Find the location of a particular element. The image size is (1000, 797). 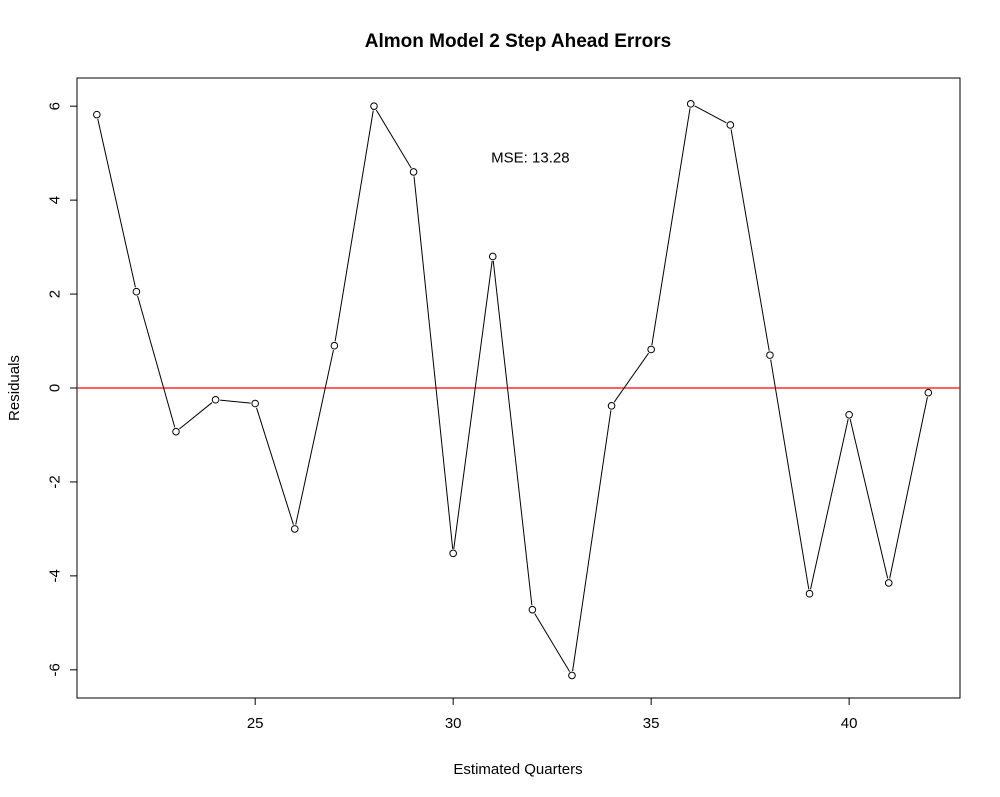

x-tick-label-40: 40 is located at coordinates (849, 723).